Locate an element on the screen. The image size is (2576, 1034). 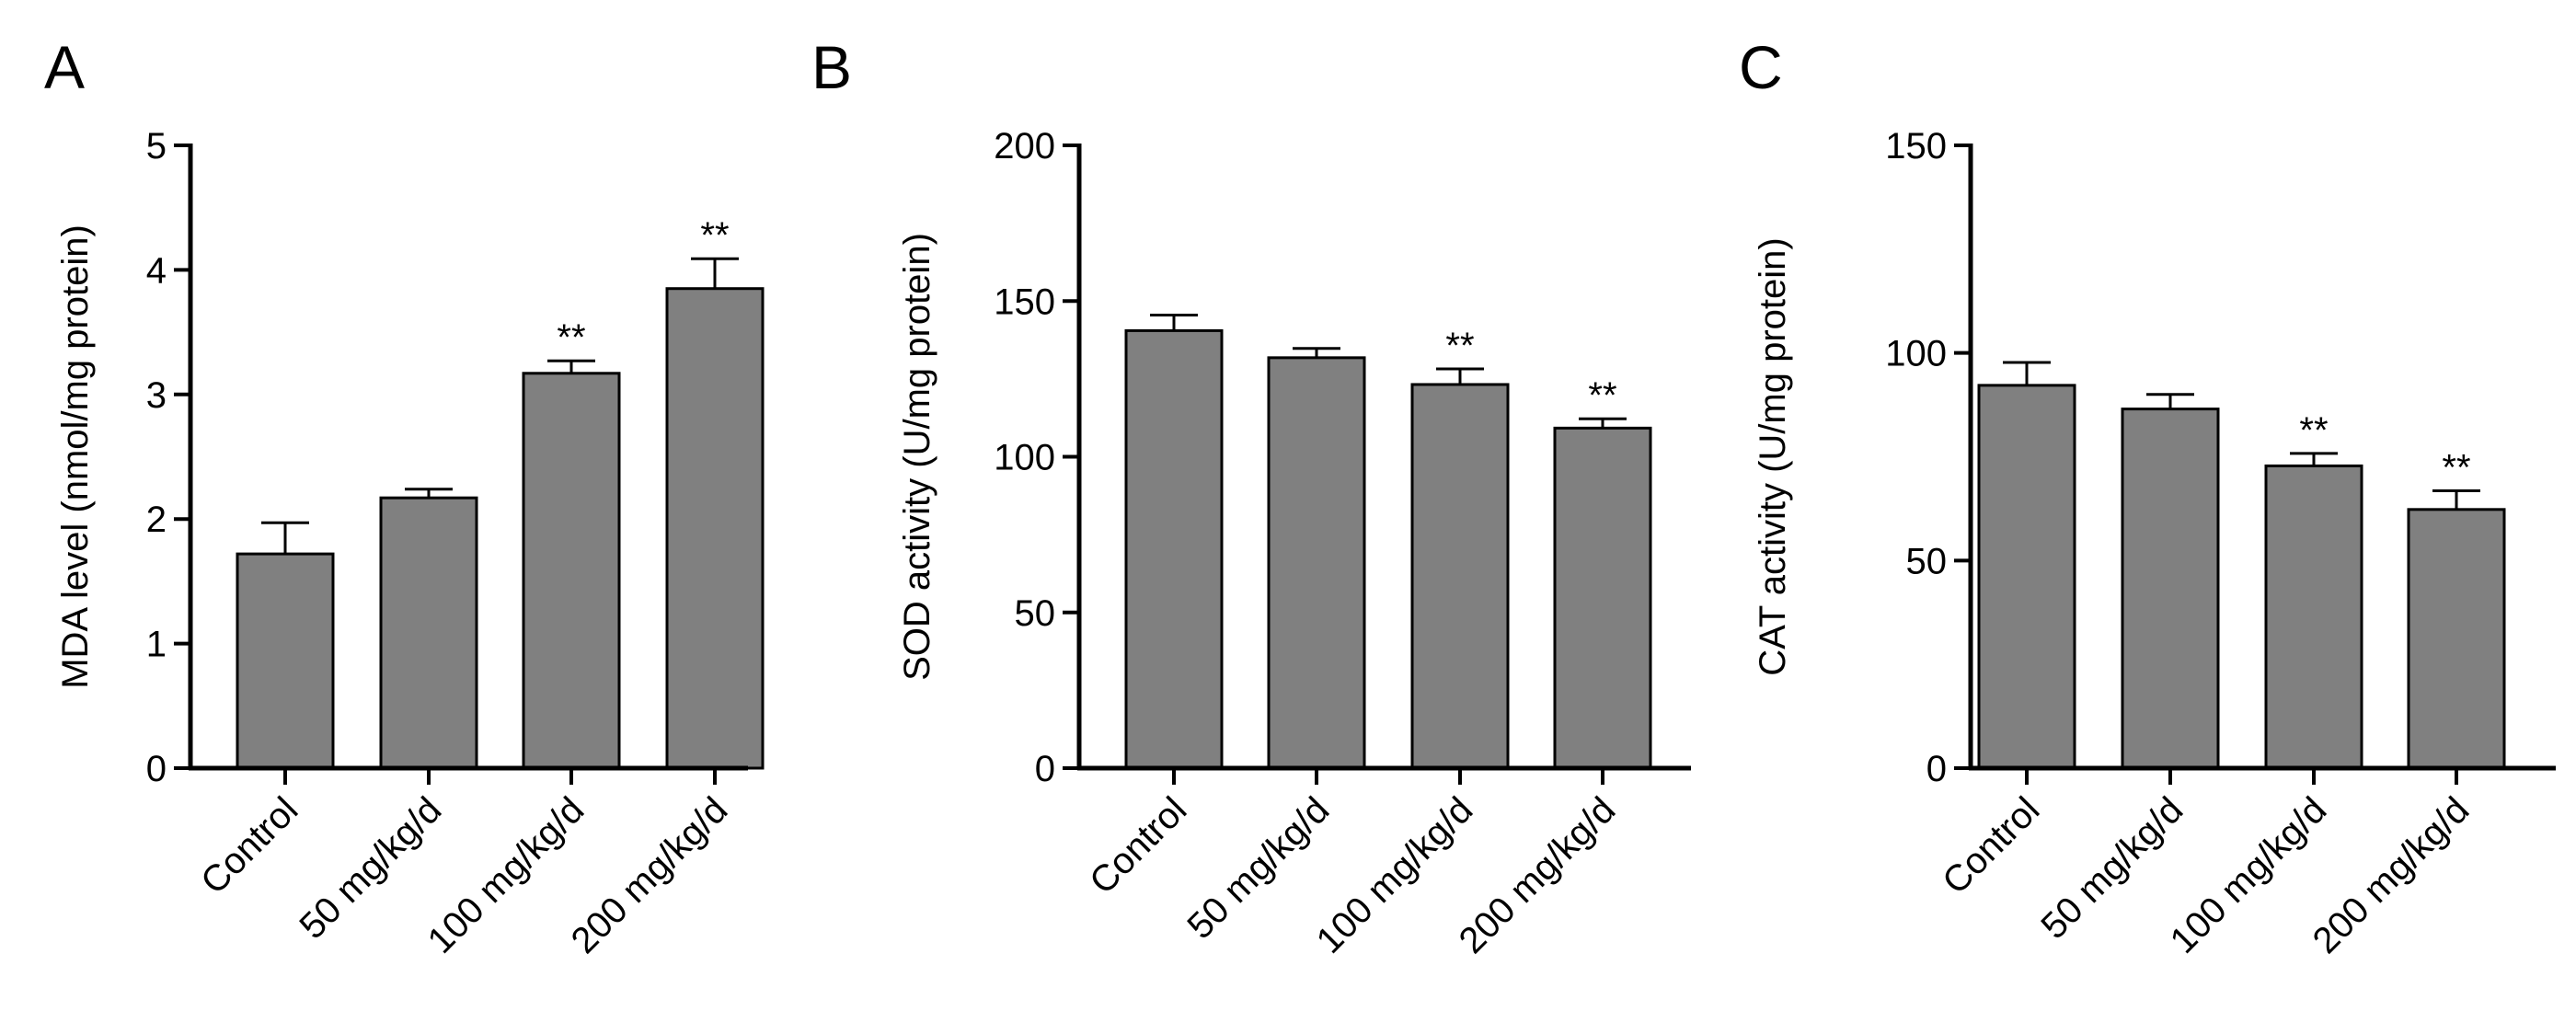
y-tick-label: 2 is located at coordinates (156, 520).